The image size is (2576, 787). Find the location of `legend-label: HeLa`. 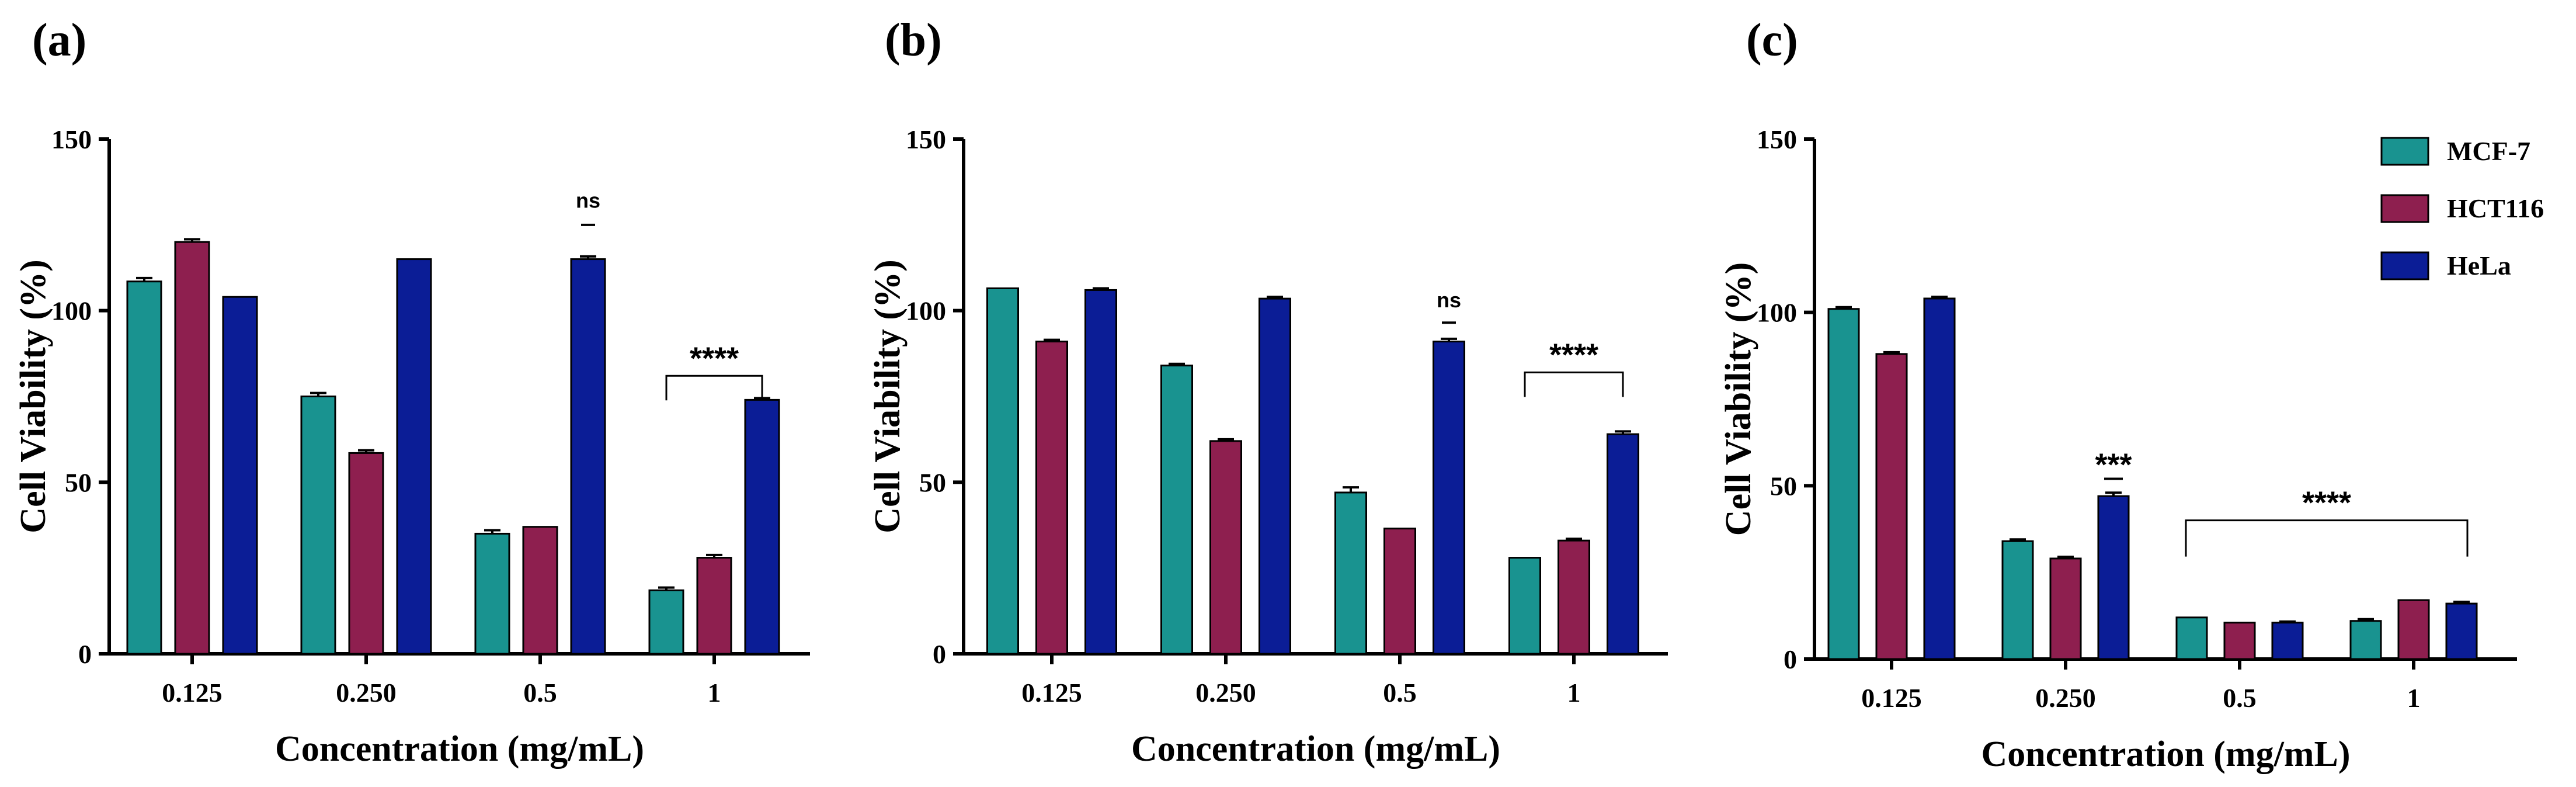

legend-label: HeLa is located at coordinates (2479, 265).